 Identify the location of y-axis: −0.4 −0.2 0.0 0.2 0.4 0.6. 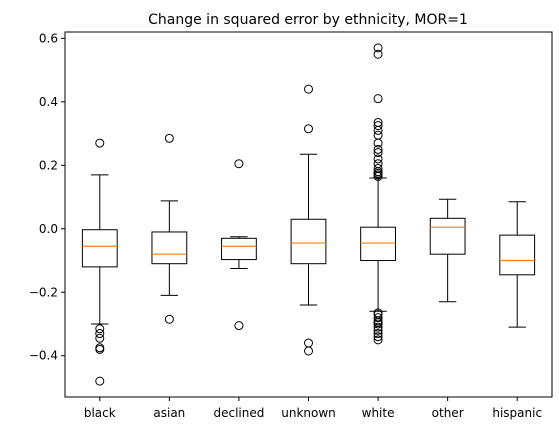
(47, 197).